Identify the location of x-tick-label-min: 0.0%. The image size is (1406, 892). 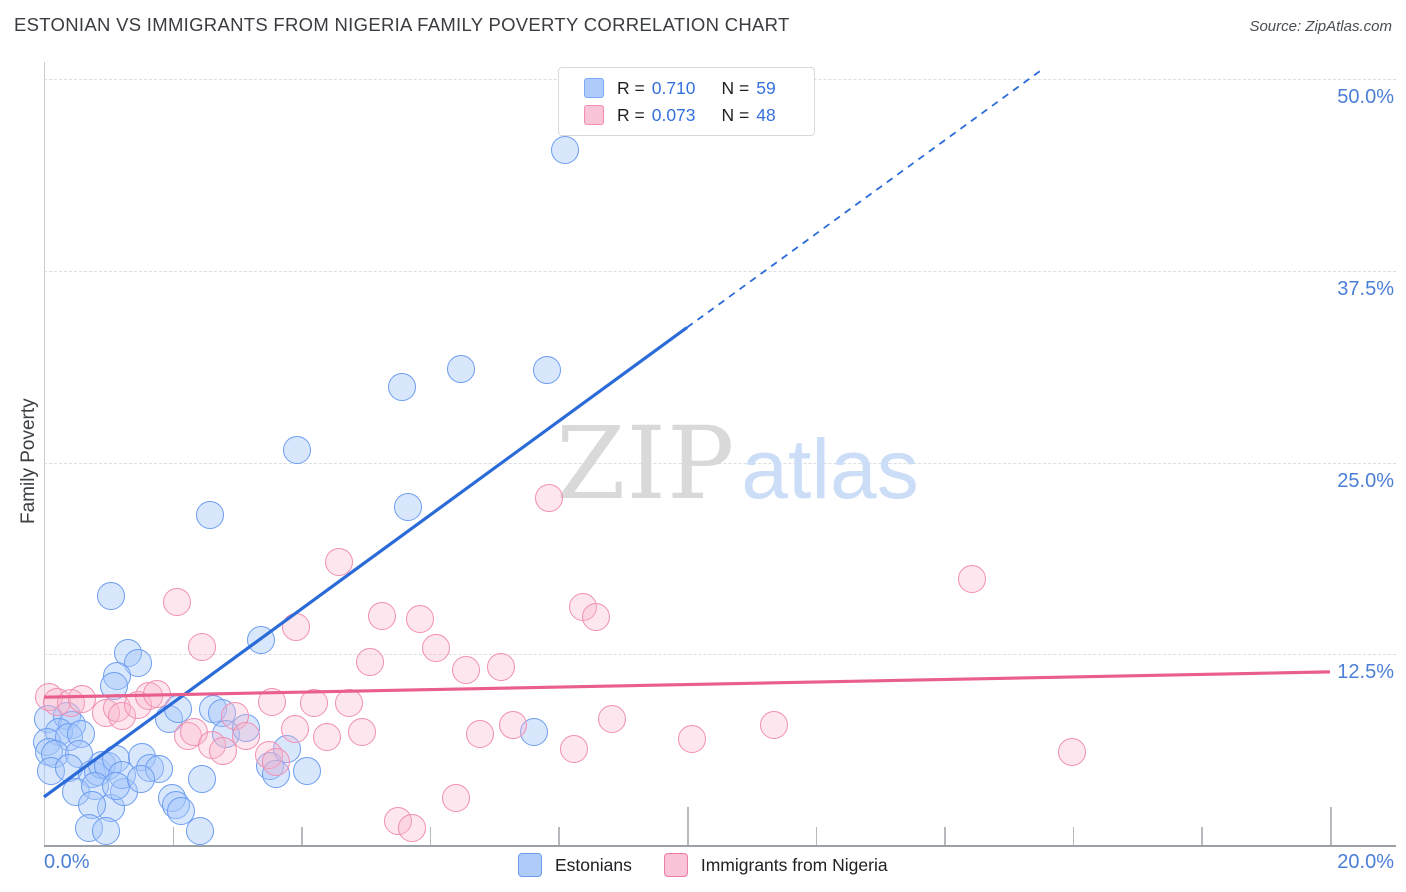
(67, 862).